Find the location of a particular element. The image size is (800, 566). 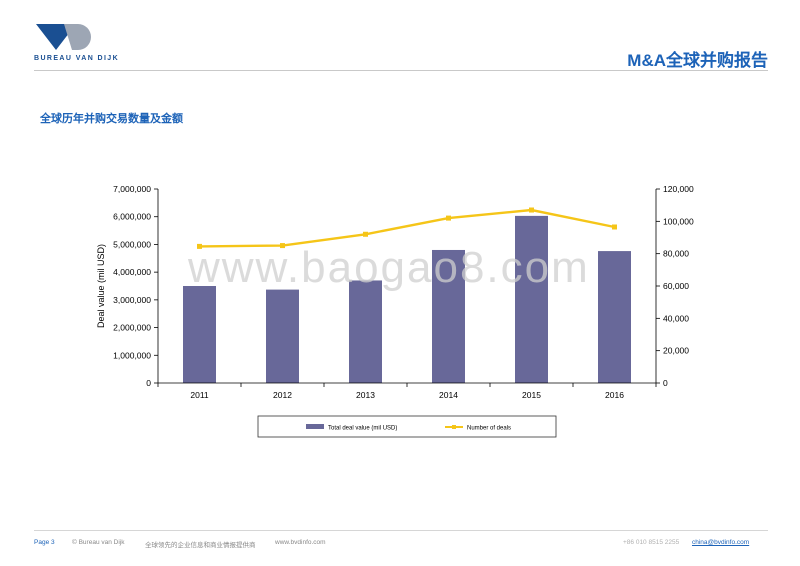

y-tick-label: 7,000,000 is located at coordinates (132, 189).